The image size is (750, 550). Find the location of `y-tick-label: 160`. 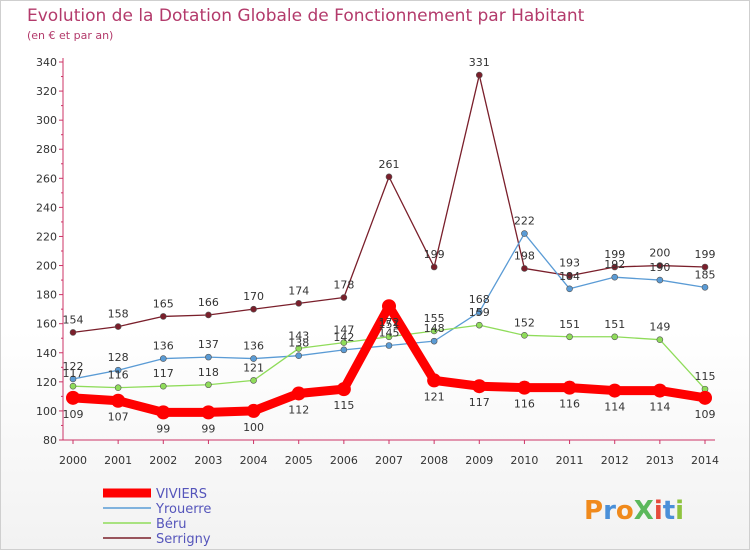

y-tick-label: 160 is located at coordinates (46, 324).